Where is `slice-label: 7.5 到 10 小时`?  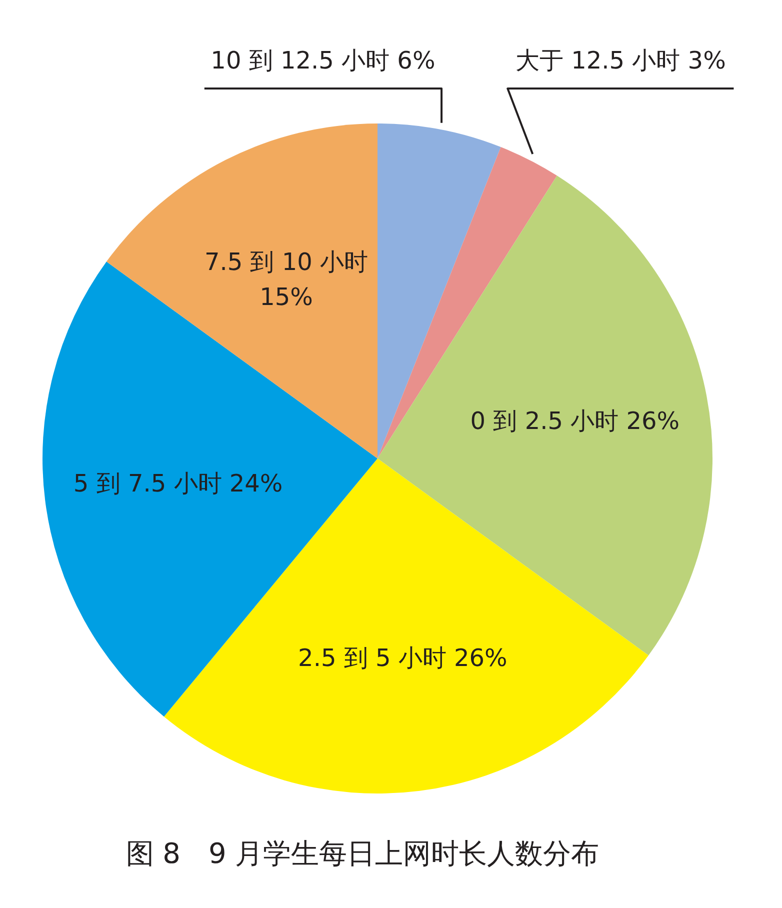 slice-label: 7.5 到 10 小时 is located at coordinates (286, 262).